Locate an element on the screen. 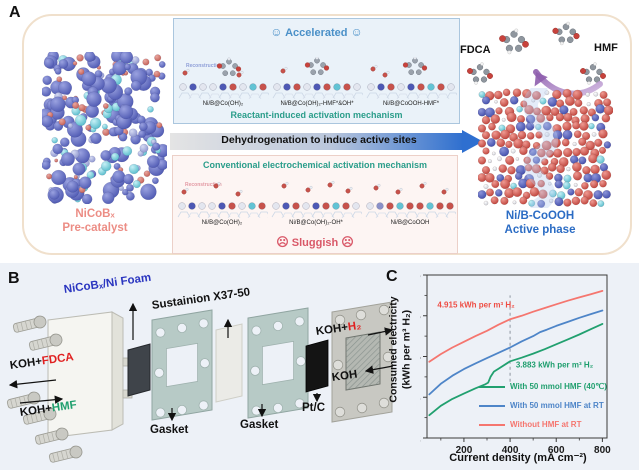 The width and height of the screenshot is (639, 470). legend-label: With 50 mmol HMF at RT is located at coordinates (557, 405).